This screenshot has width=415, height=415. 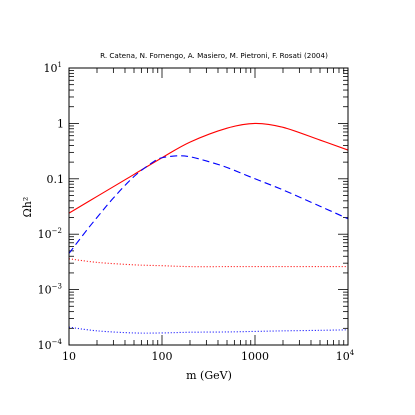 I want to click on y-axis-label: Ωh², so click(x=27, y=207).